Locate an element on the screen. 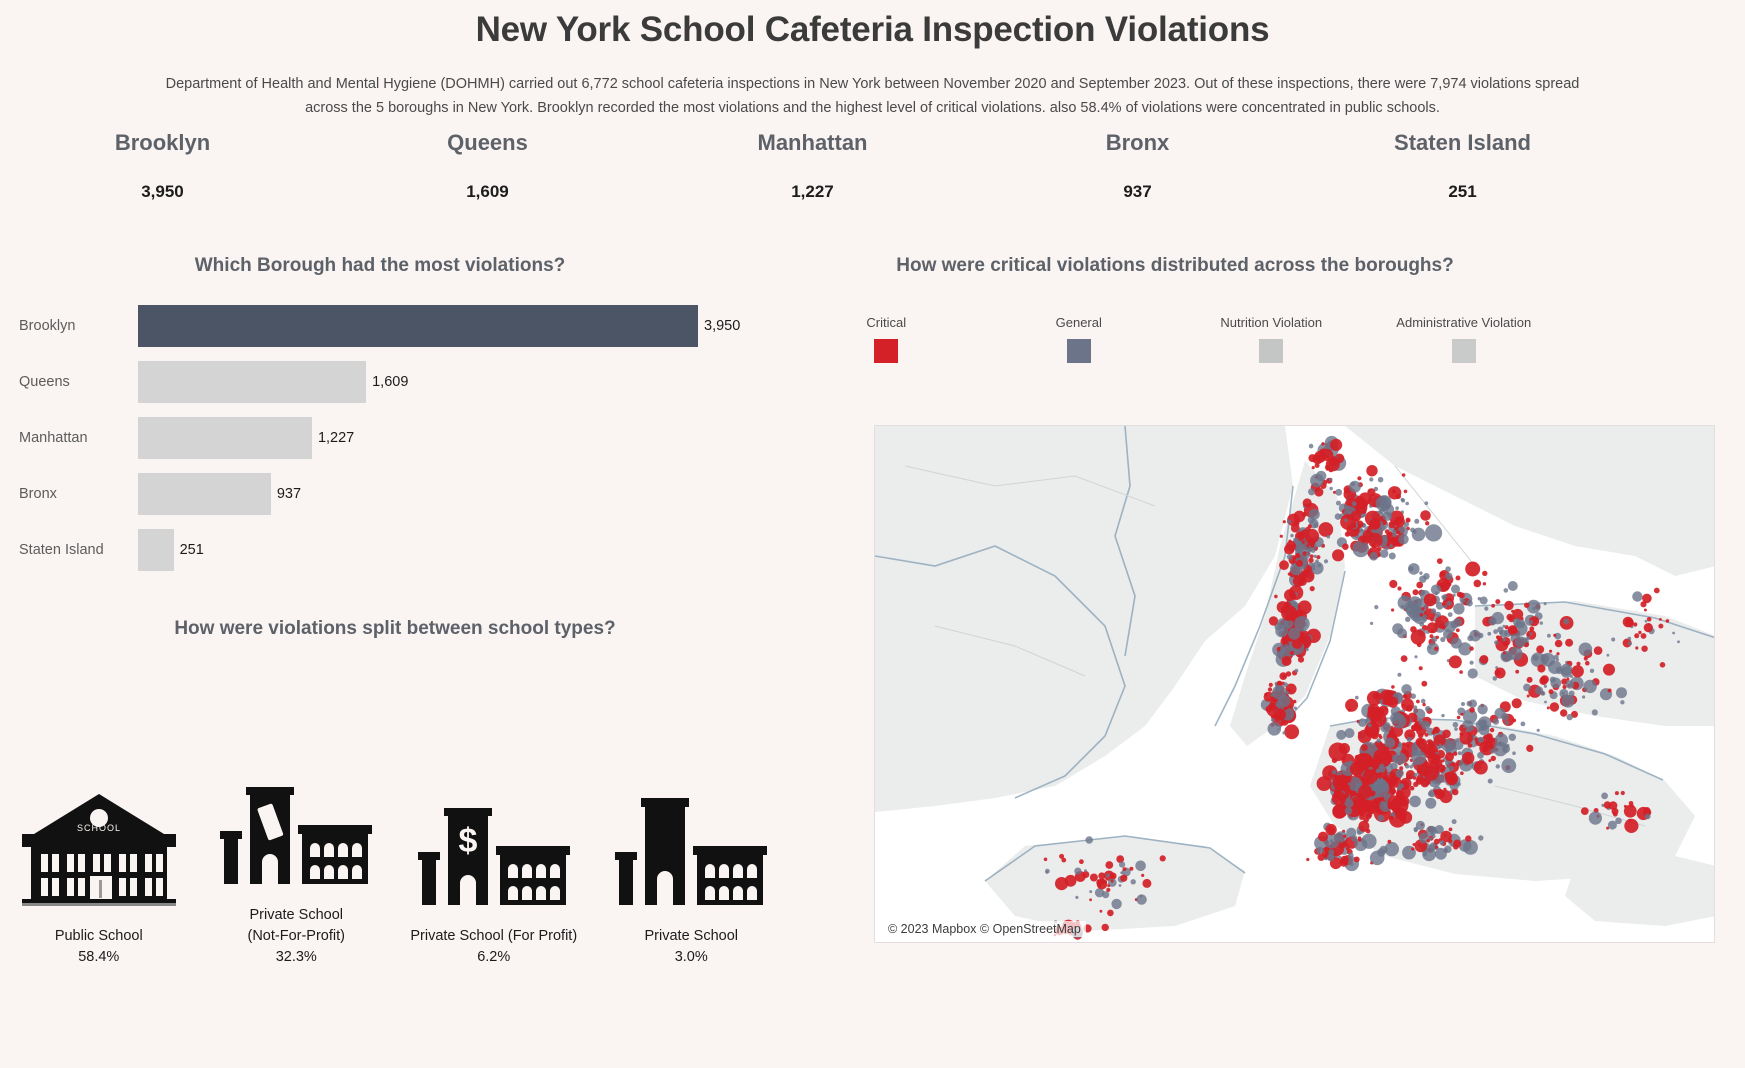 The height and width of the screenshot is (1068, 1745). bar-staten-island is located at coordinates (156, 550).